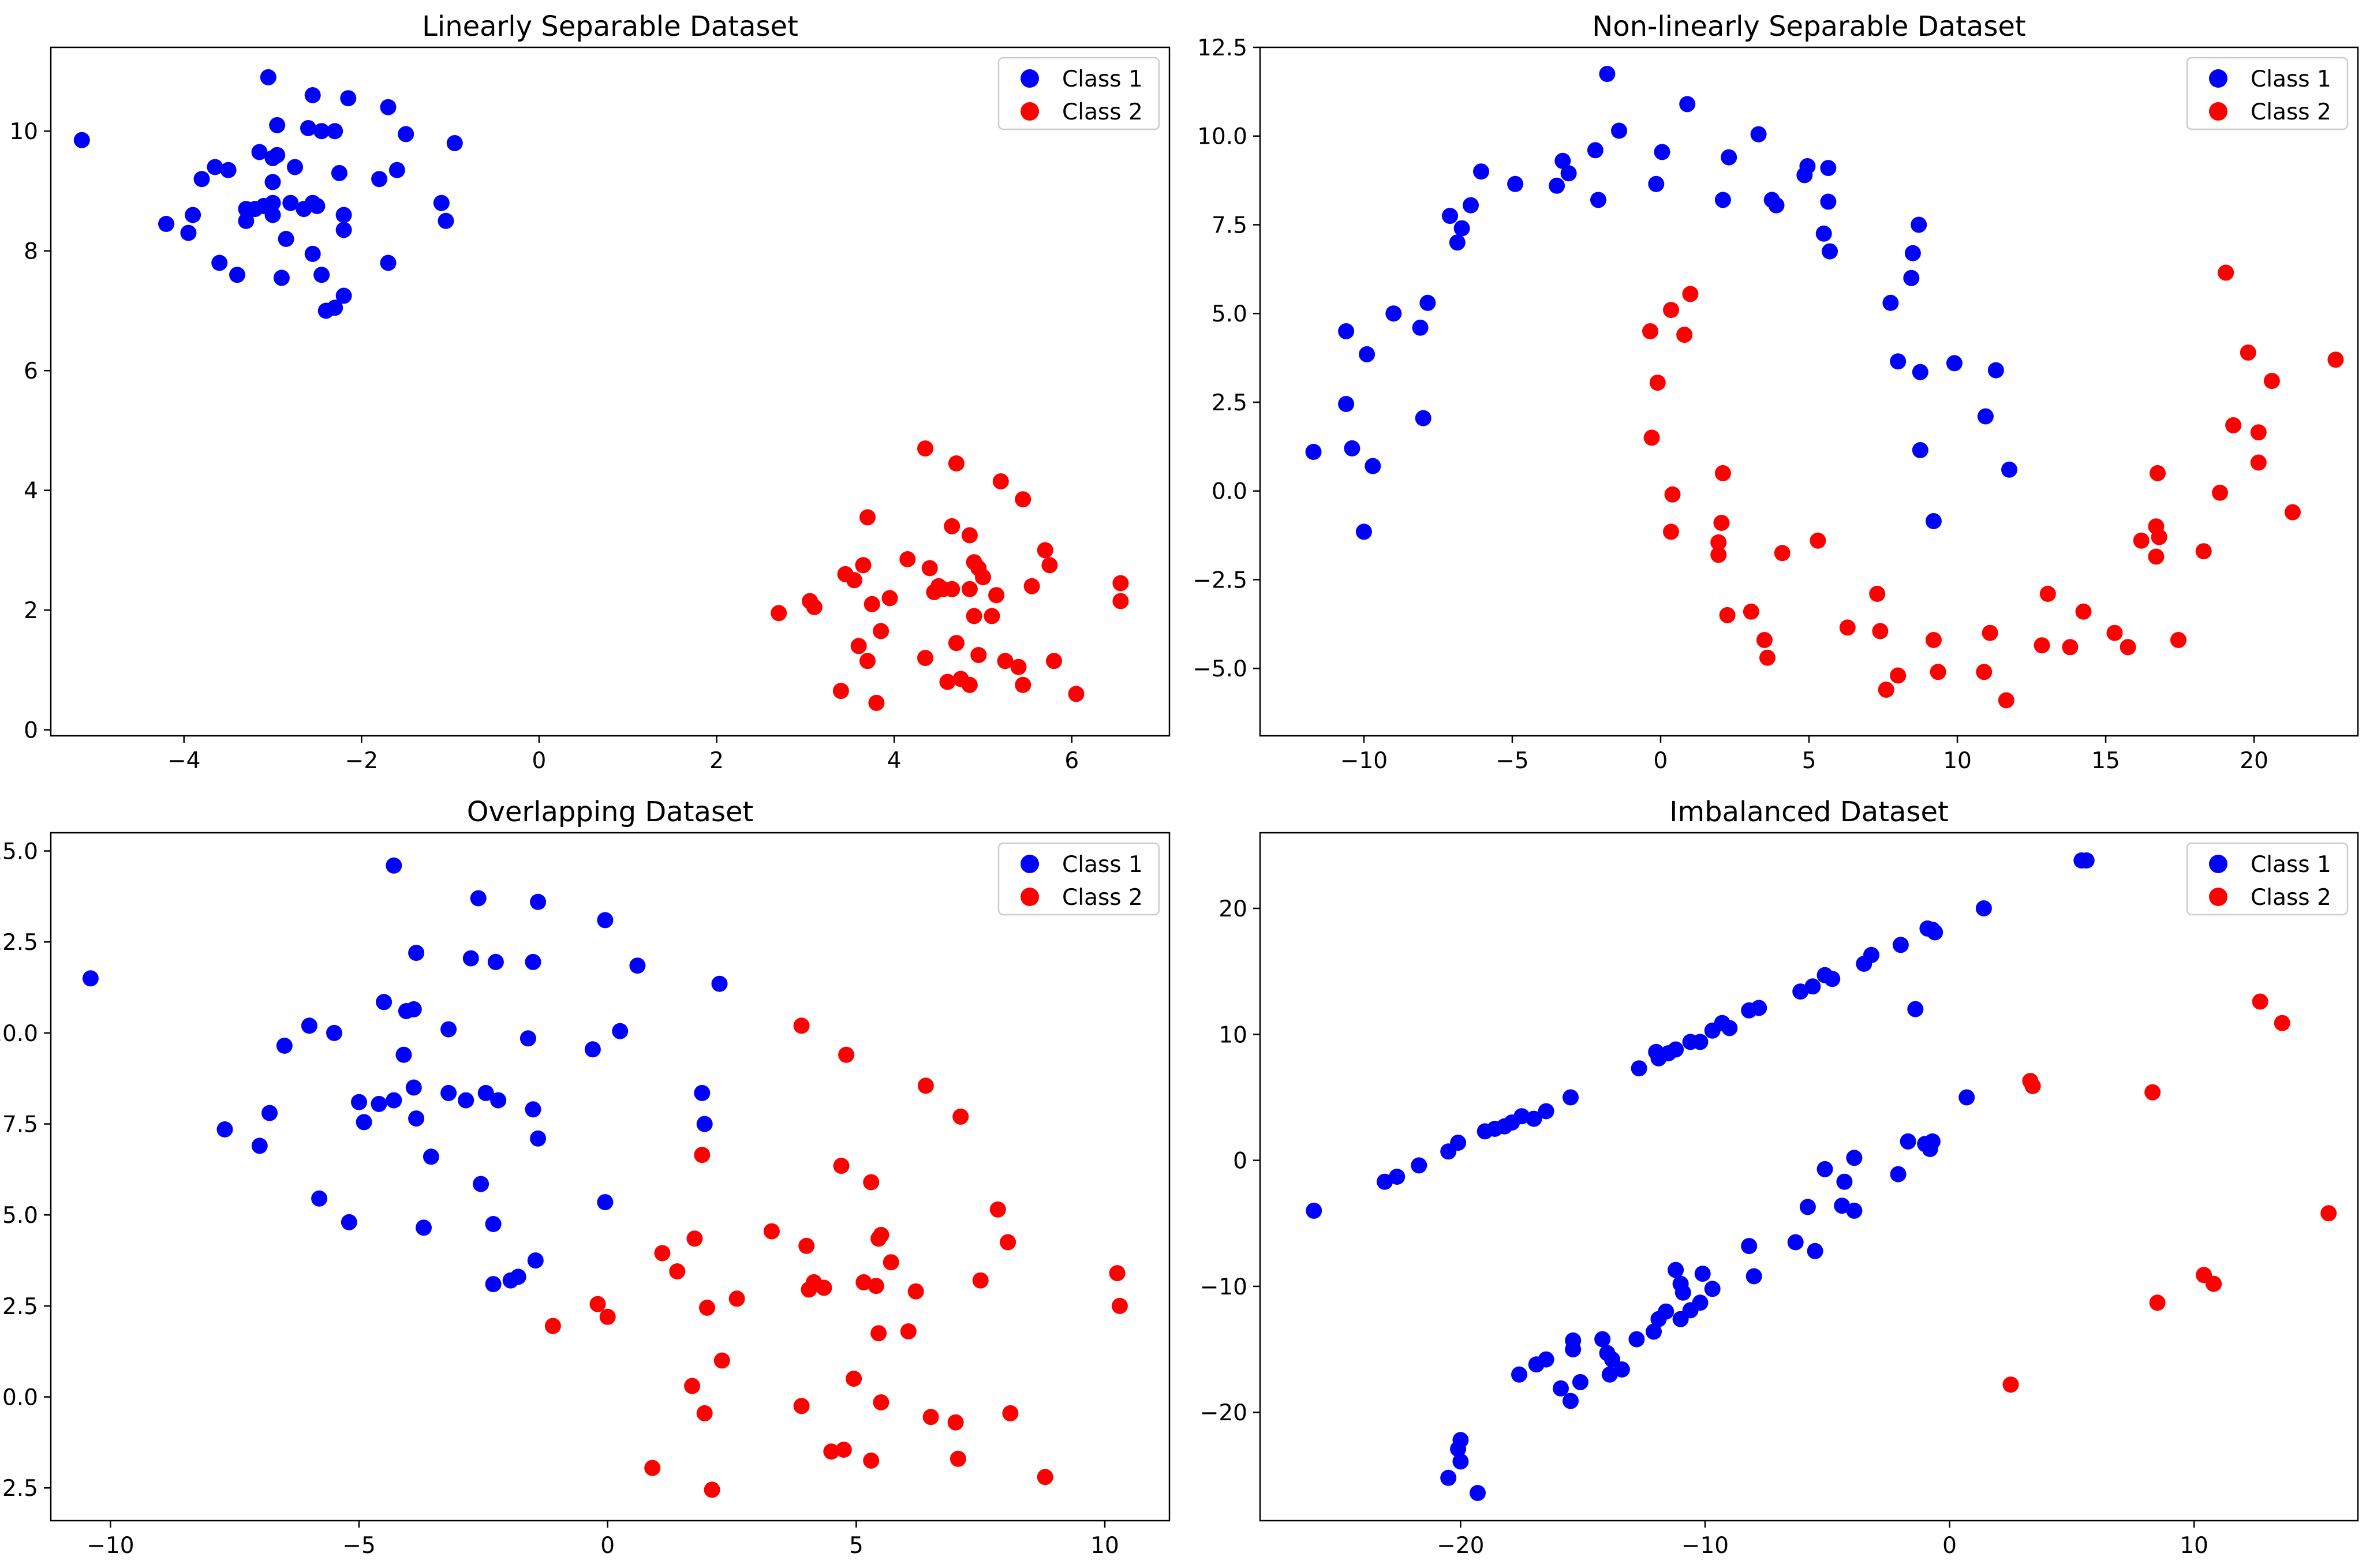 This screenshot has height=1568, width=2366. What do you see at coordinates (31, 252) in the screenshot?
I see `lin-sep-y-tick-label-4: 8` at bounding box center [31, 252].